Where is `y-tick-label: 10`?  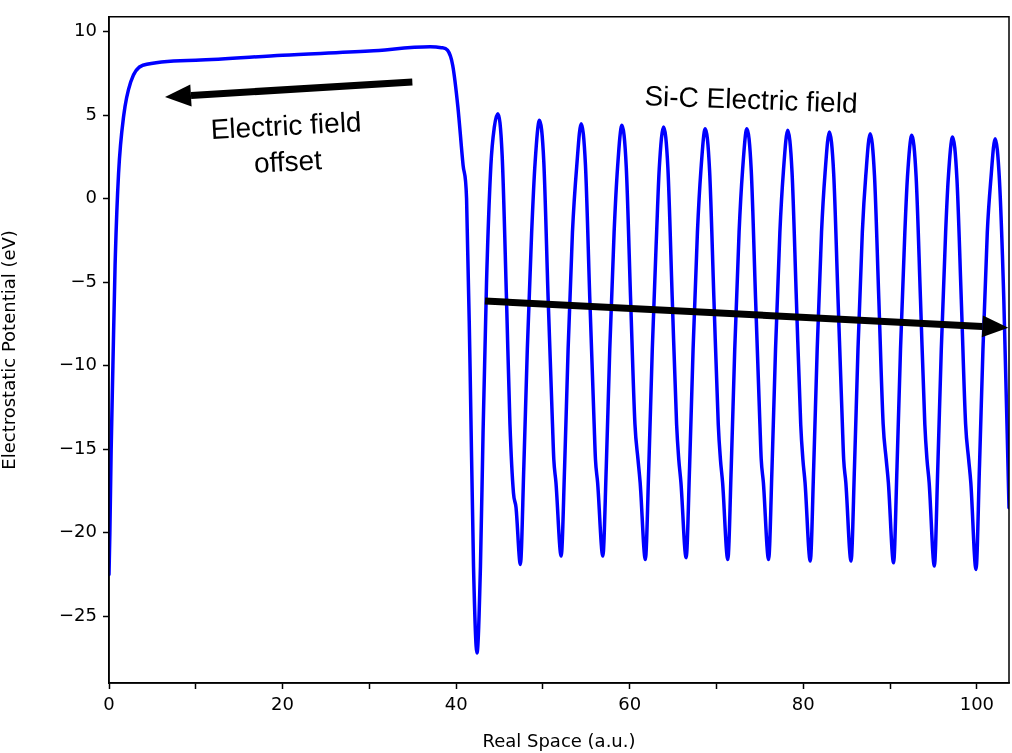
y-tick-label: 10 is located at coordinates (85, 30).